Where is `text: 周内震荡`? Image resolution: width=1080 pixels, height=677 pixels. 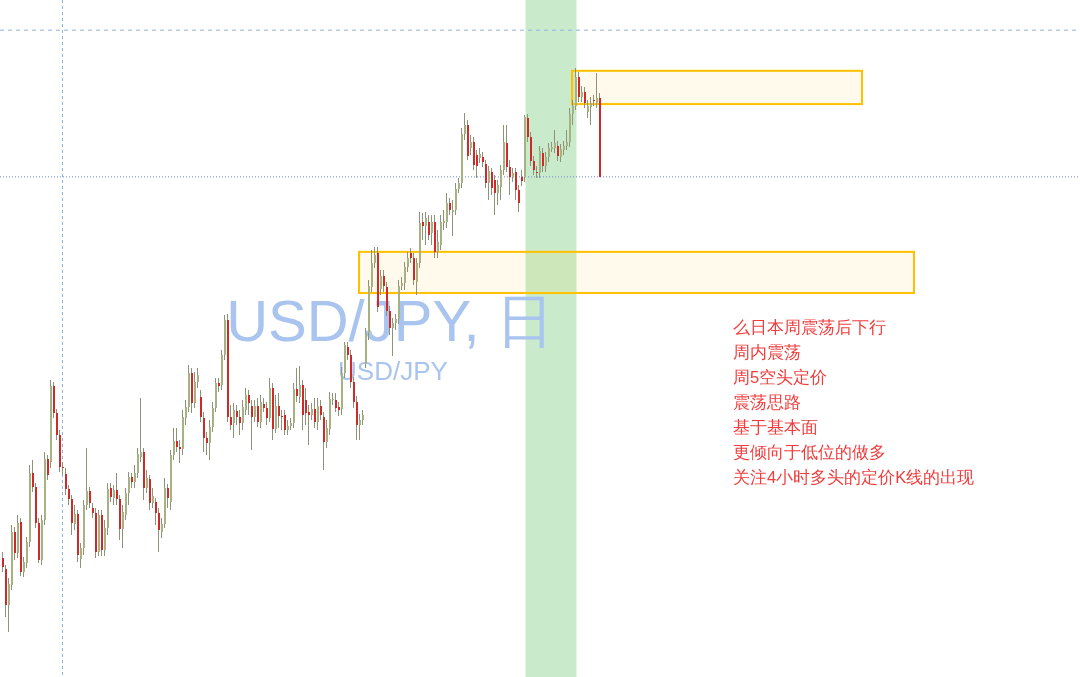 text: 周内震荡 is located at coordinates (767, 352).